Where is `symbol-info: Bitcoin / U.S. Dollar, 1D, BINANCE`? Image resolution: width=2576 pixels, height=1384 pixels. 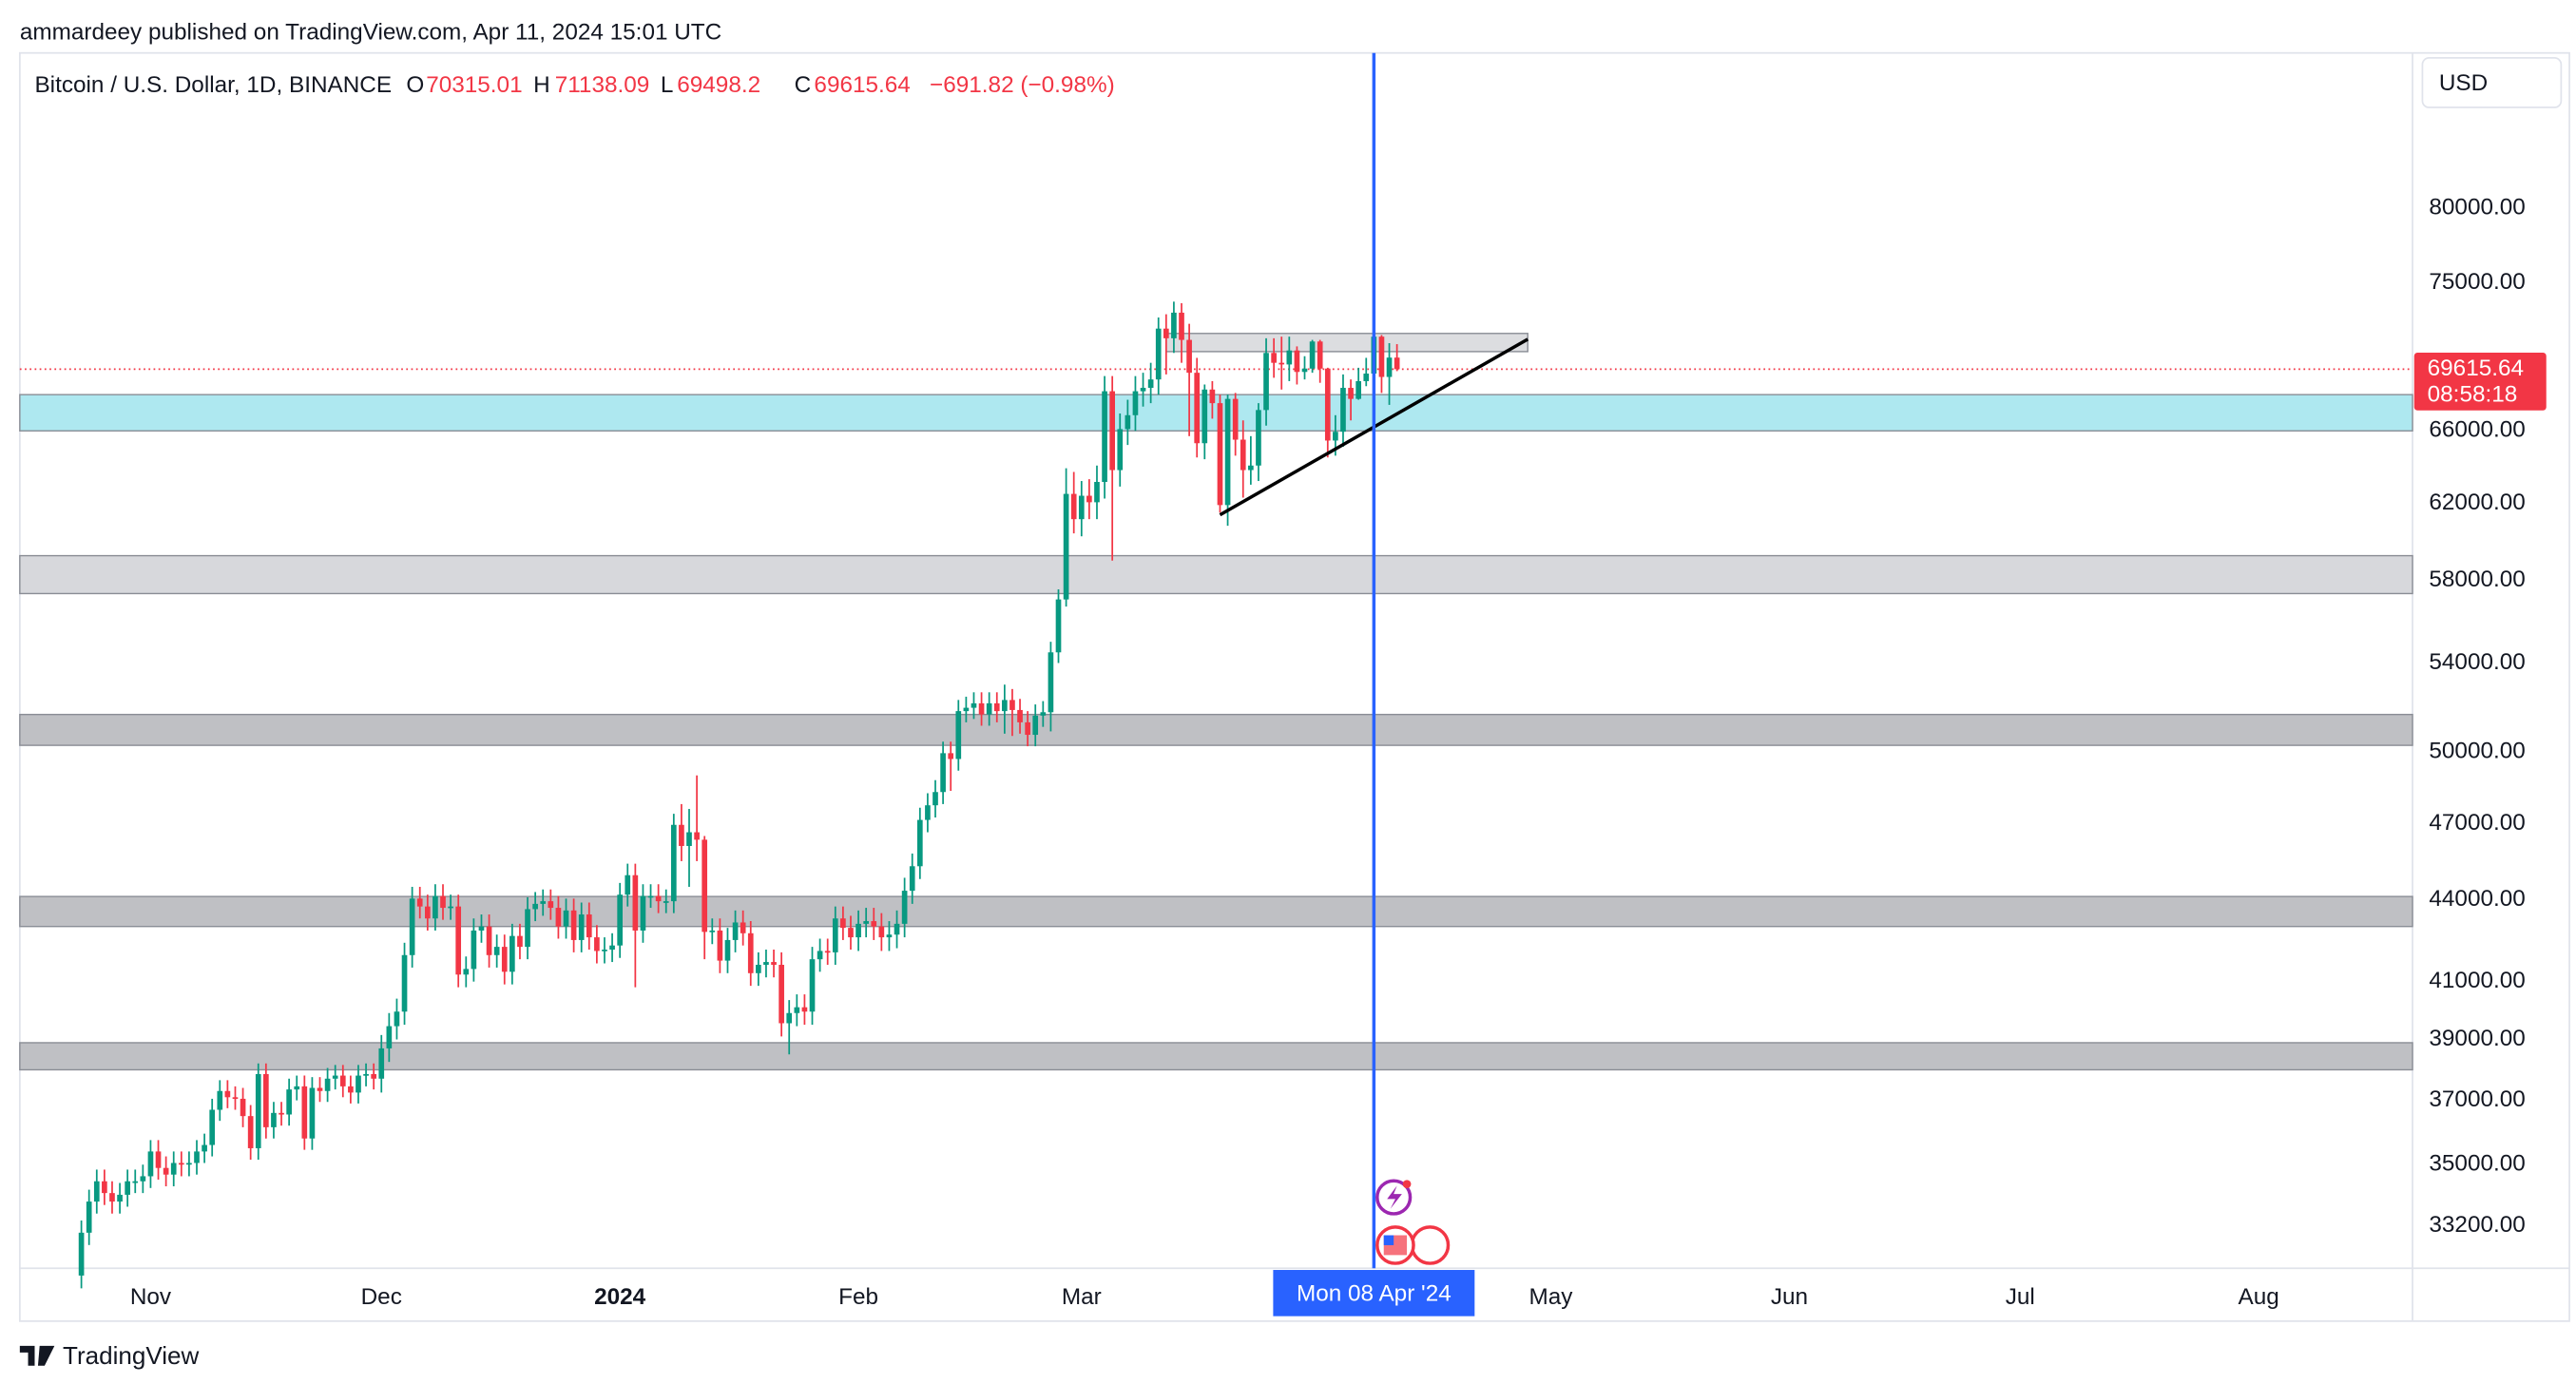 symbol-info: Bitcoin / U.S. Dollar, 1D, BINANCE is located at coordinates (213, 85).